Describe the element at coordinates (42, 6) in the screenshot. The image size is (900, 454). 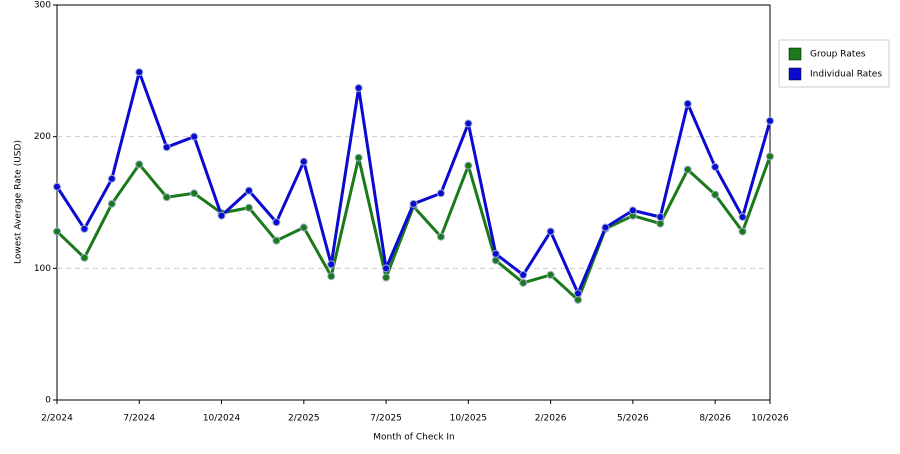
I see `y-tick-label: 300` at that location.